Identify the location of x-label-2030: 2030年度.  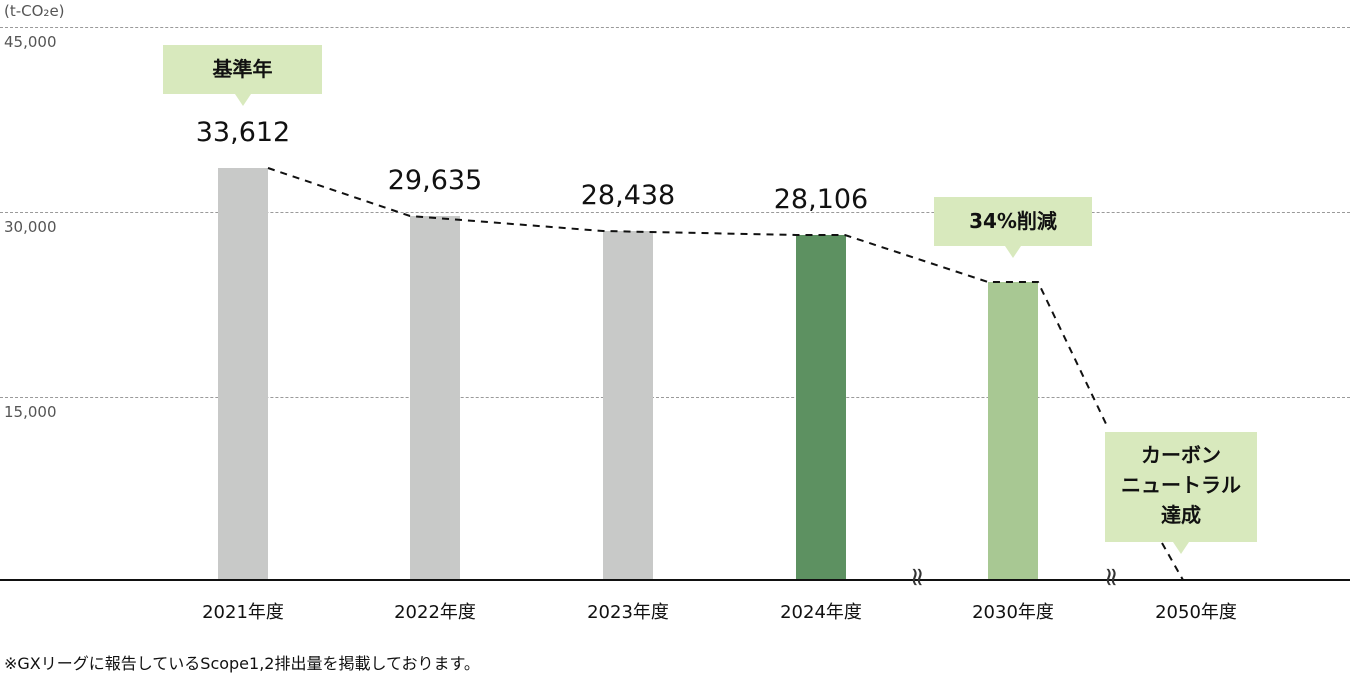
(1013, 612).